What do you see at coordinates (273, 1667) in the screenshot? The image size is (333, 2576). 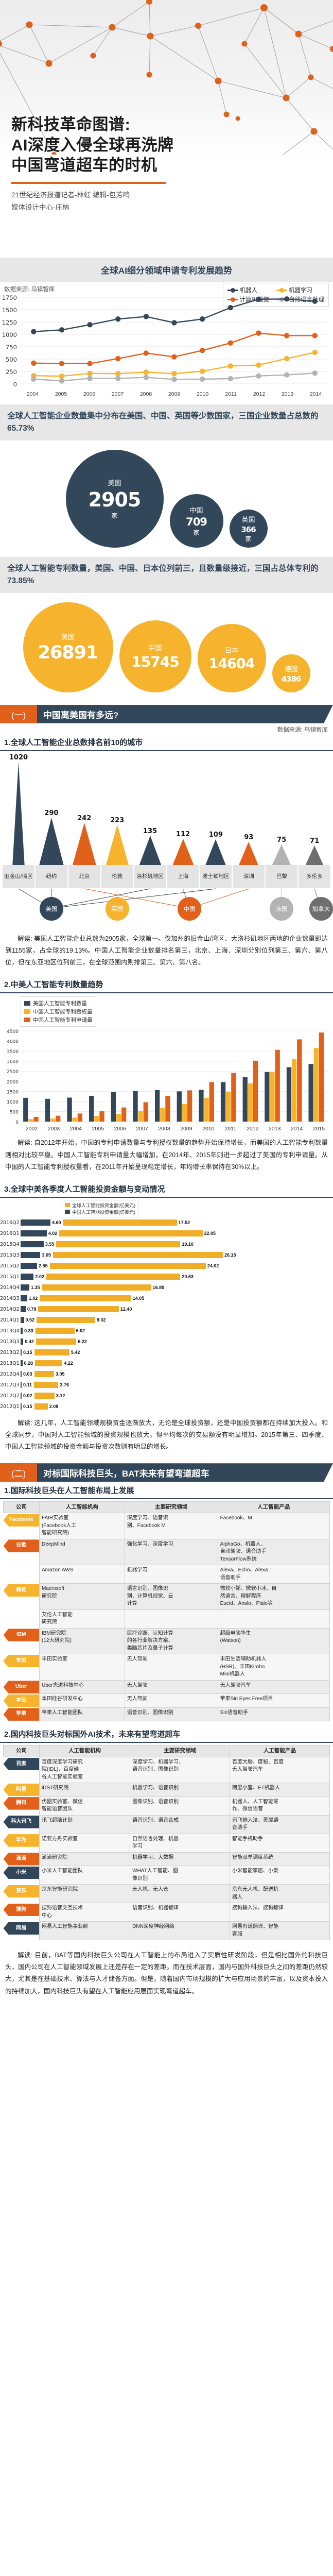 I see `product-cell: 丰田生活辅助机器人 (HSR)、丰田Kirobo Mini机器人` at bounding box center [273, 1667].